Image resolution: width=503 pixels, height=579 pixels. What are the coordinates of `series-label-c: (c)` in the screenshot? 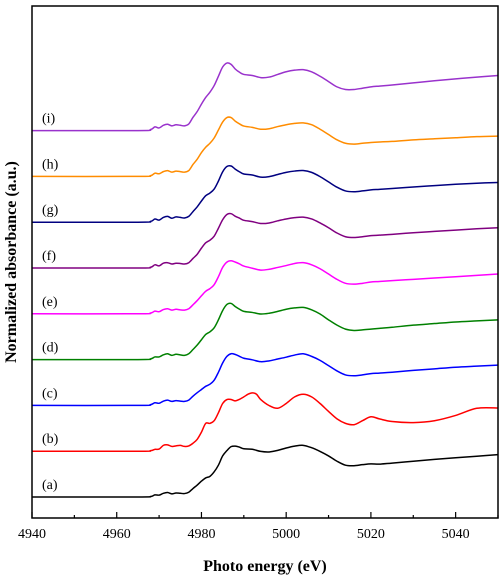 It's located at (50, 393).